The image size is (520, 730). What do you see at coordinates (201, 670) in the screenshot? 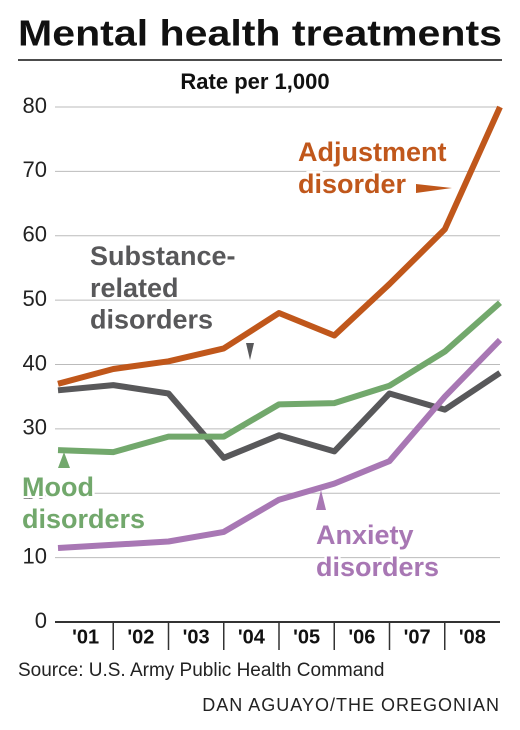
I see `source: Source: U.S. Army Public Health Command` at bounding box center [201, 670].